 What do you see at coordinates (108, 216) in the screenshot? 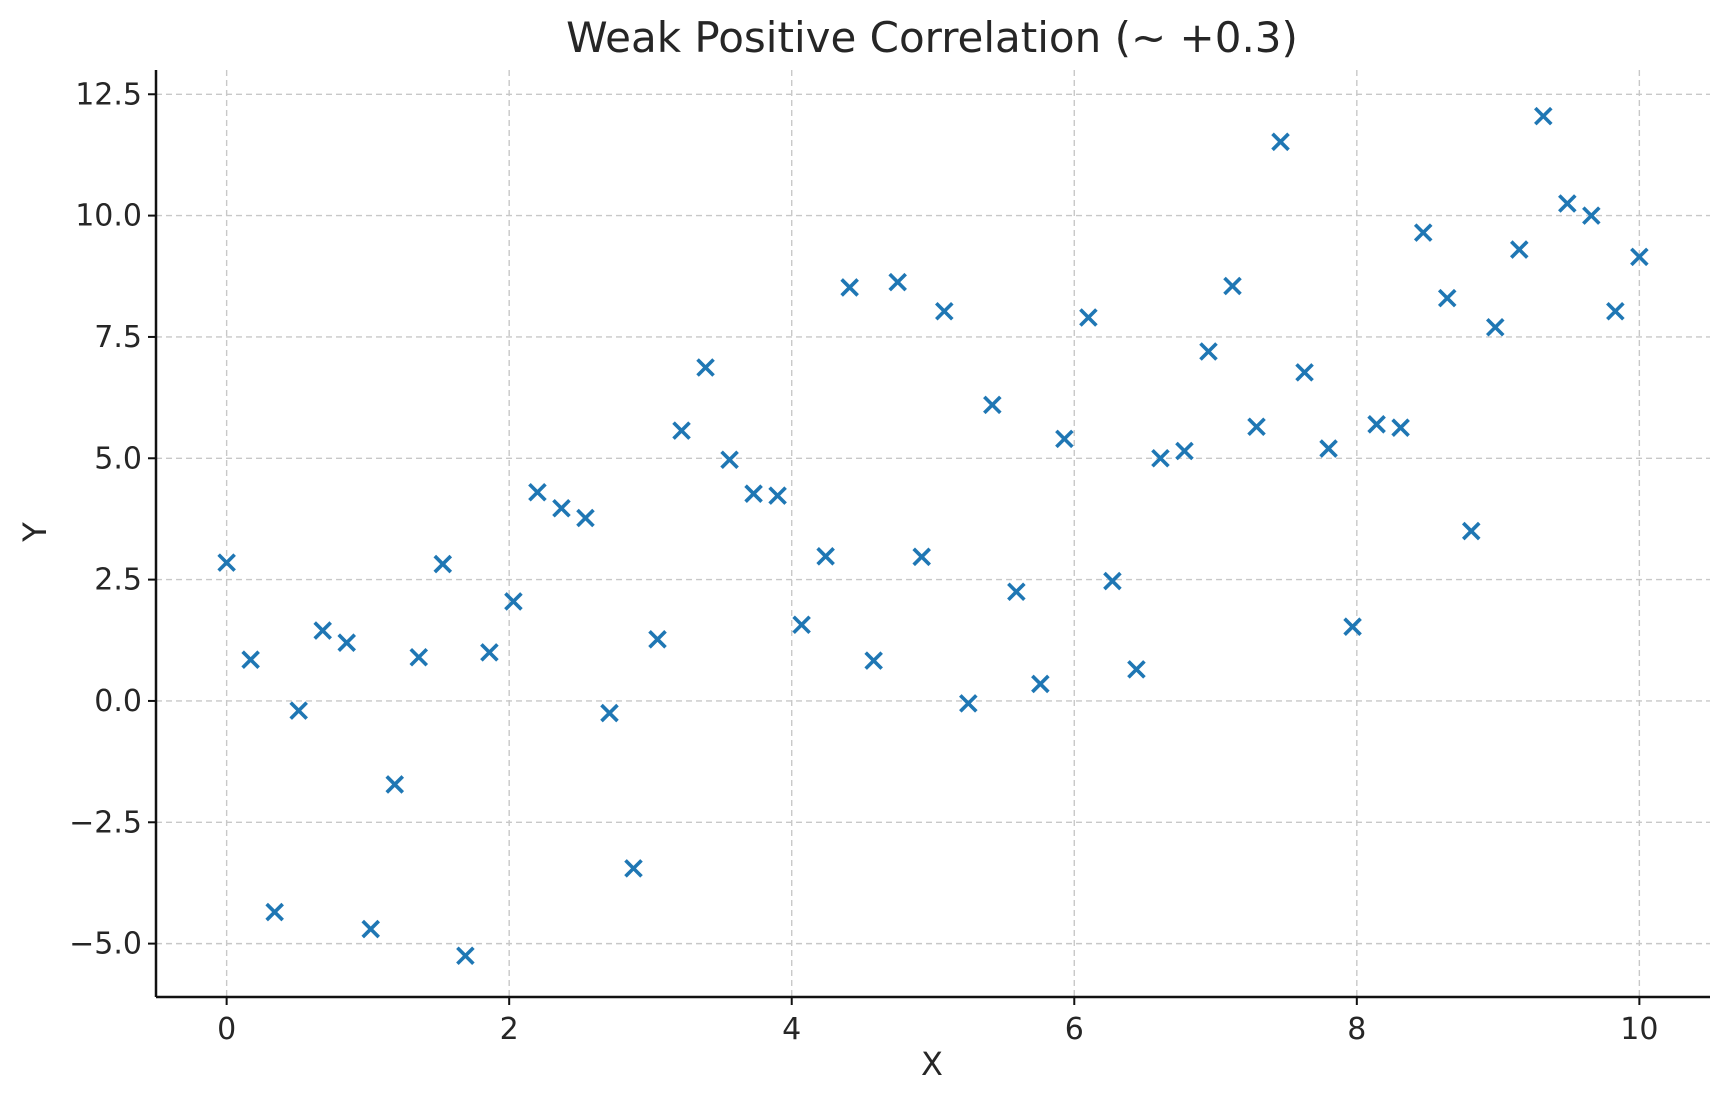
I see `y-tick-label: 10.0` at bounding box center [108, 216].